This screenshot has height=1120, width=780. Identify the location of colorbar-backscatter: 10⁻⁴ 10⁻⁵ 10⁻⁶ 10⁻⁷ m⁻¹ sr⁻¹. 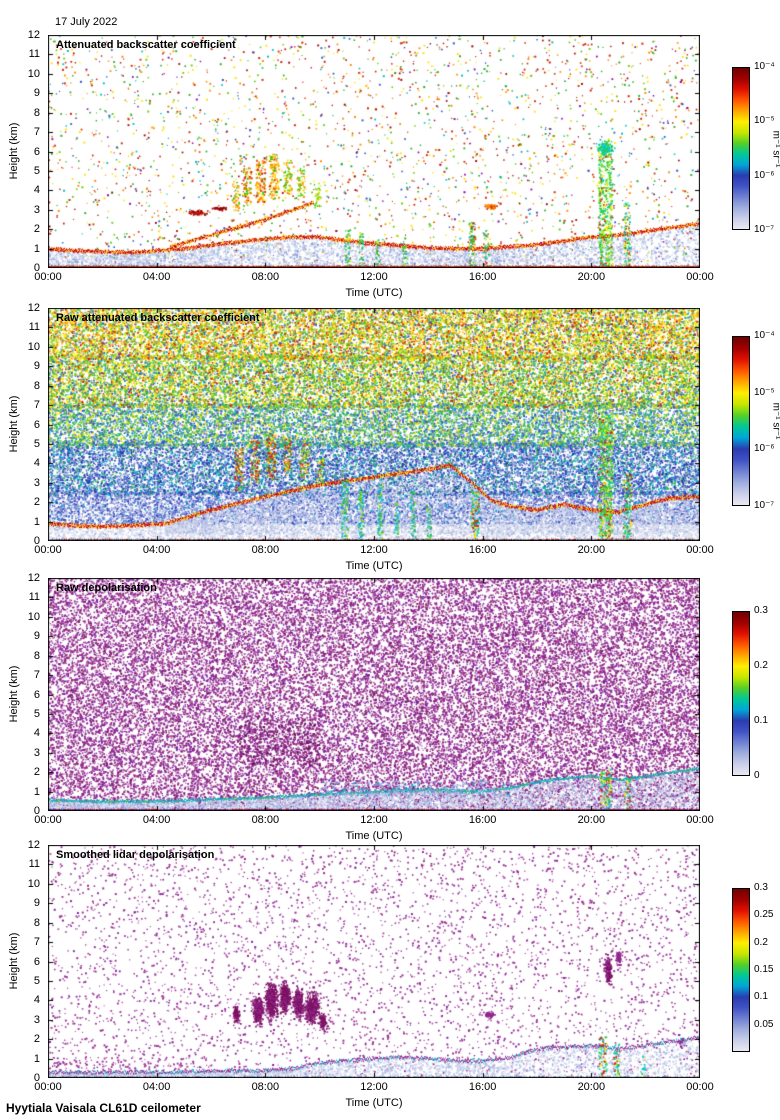
(756, 148).